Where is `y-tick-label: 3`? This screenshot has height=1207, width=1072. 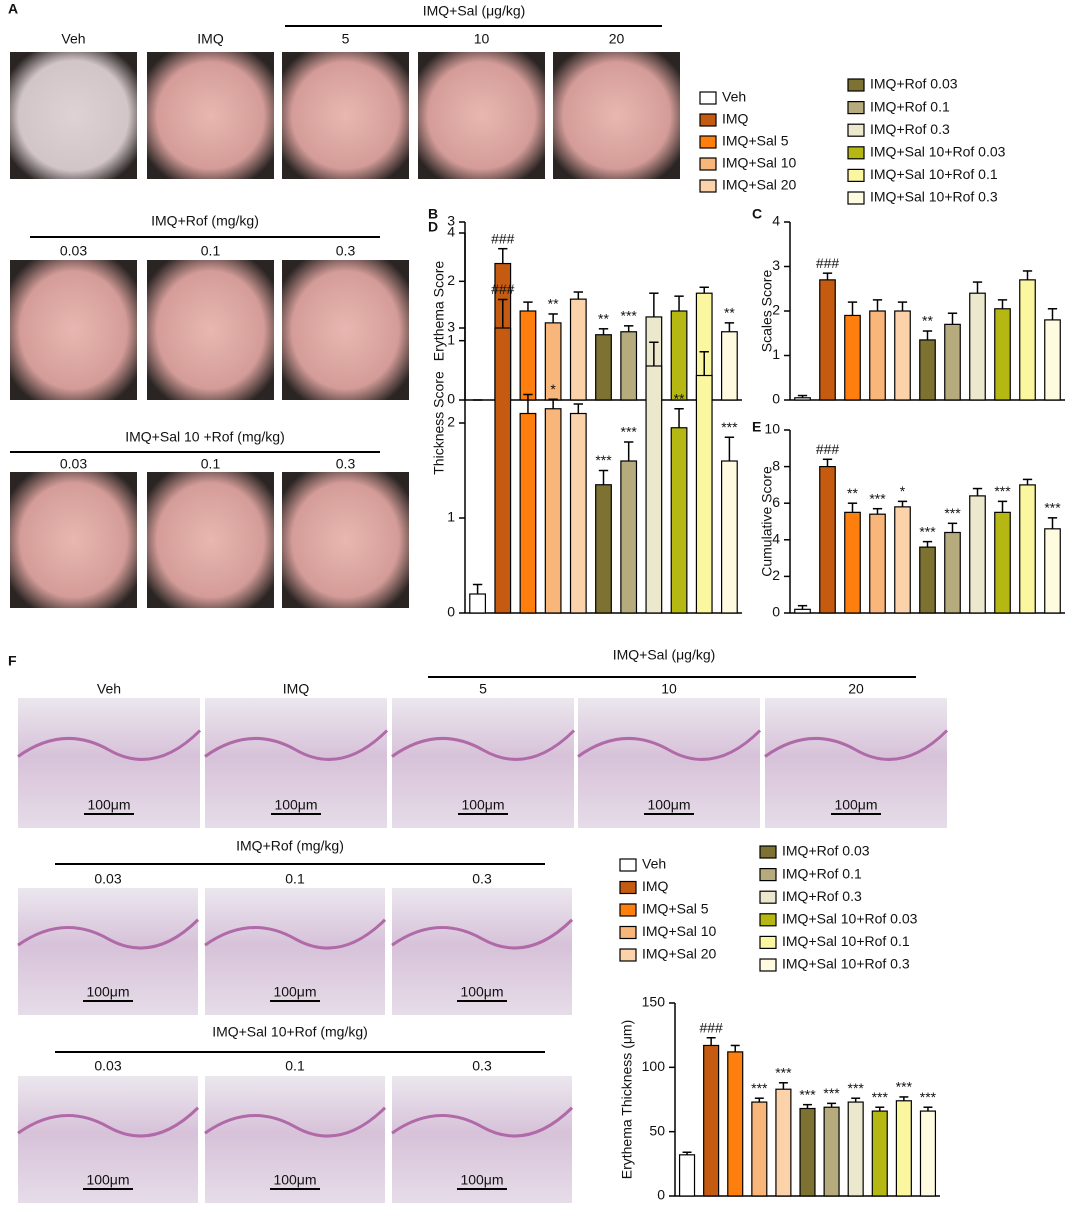 y-tick-label: 3 is located at coordinates (451, 221).